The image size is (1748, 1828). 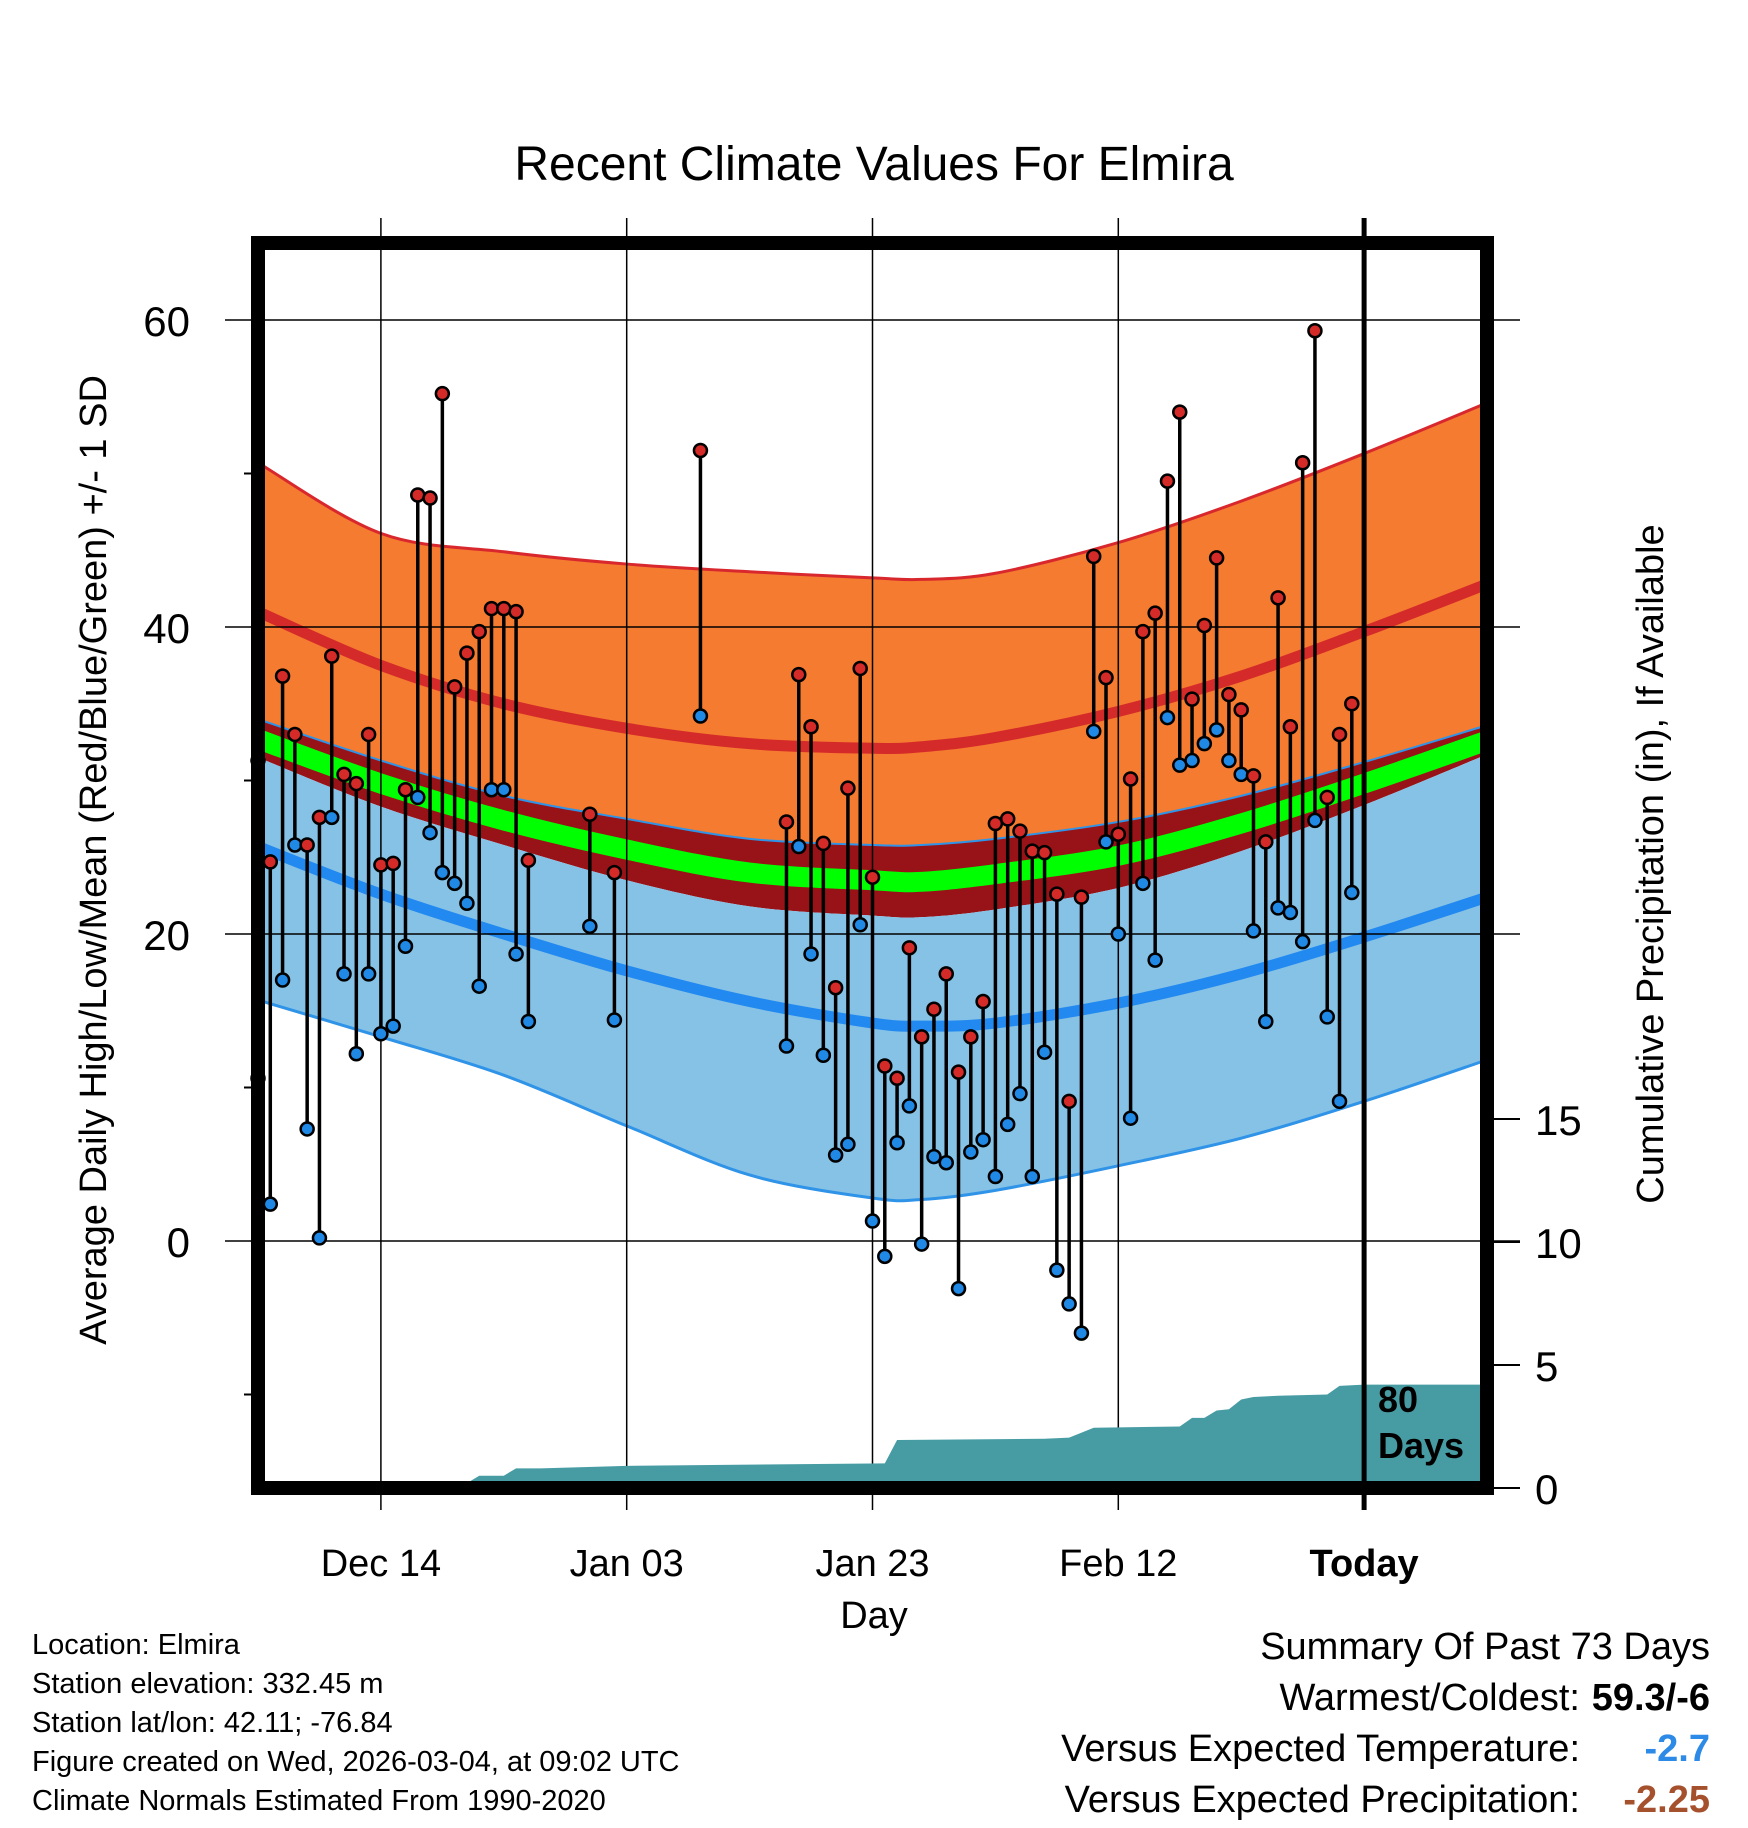 What do you see at coordinates (1421, 1445) in the screenshot?
I see `days-annotation-line2: Days` at bounding box center [1421, 1445].